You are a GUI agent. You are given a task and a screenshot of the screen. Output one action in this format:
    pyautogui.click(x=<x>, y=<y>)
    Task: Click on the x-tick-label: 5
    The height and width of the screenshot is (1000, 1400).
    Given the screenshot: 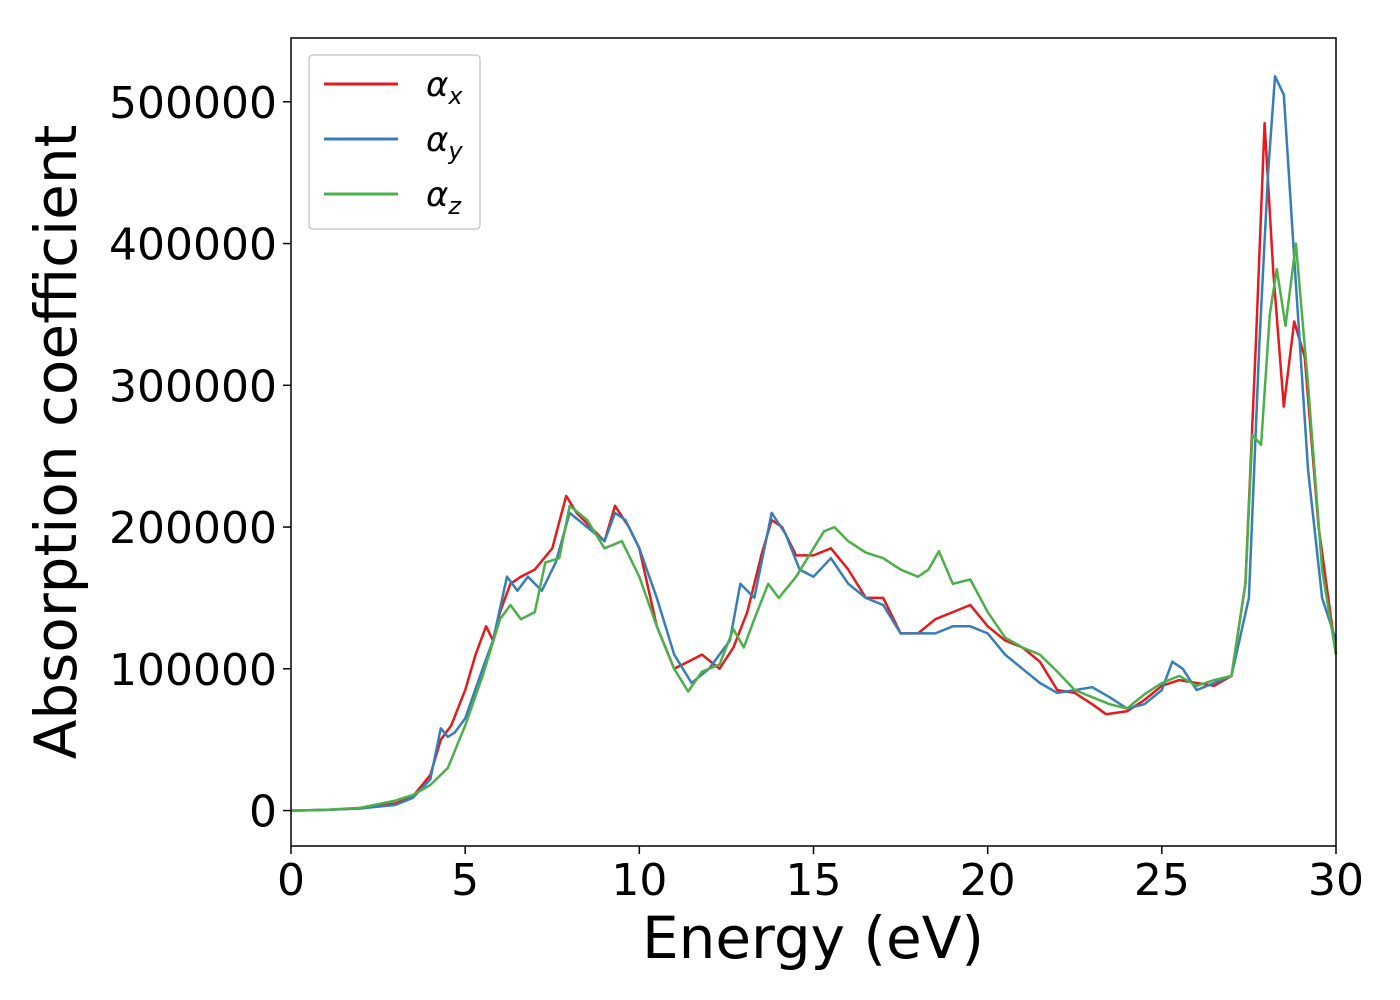 What is the action you would take?
    pyautogui.click(x=465, y=880)
    